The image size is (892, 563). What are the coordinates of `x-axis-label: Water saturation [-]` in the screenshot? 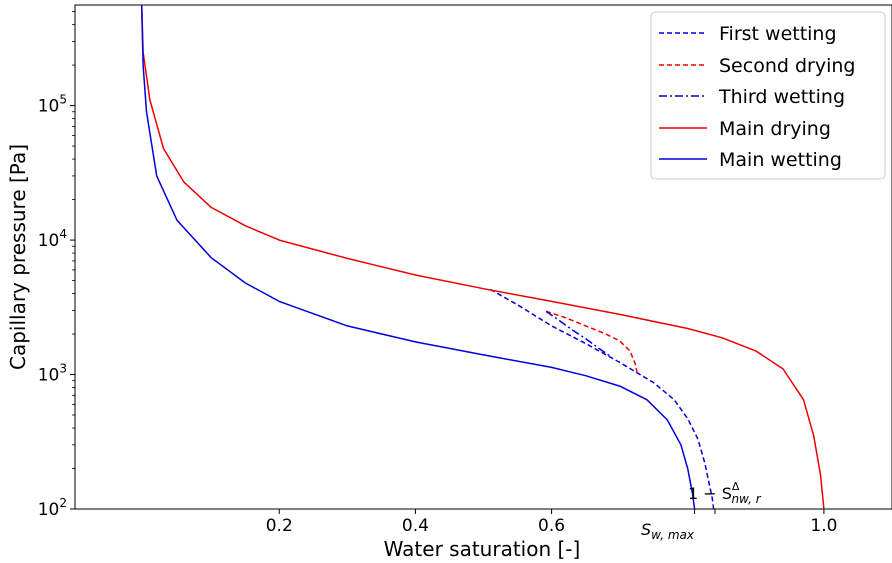 It's located at (482, 549).